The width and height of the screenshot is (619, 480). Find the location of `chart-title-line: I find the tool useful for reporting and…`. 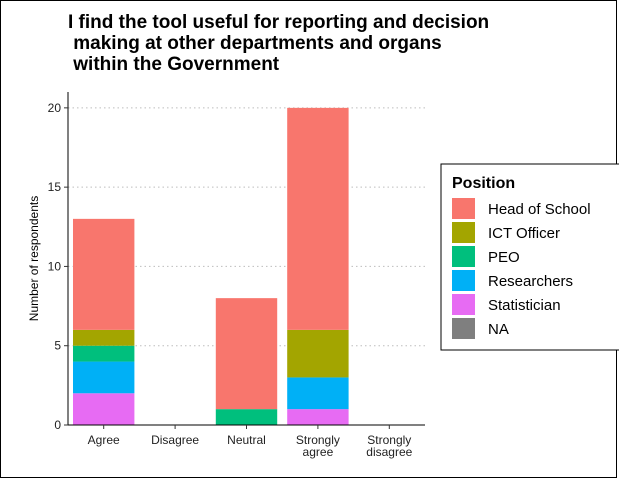

chart-title-line: I find the tool useful for reporting and… is located at coordinates (278, 22).